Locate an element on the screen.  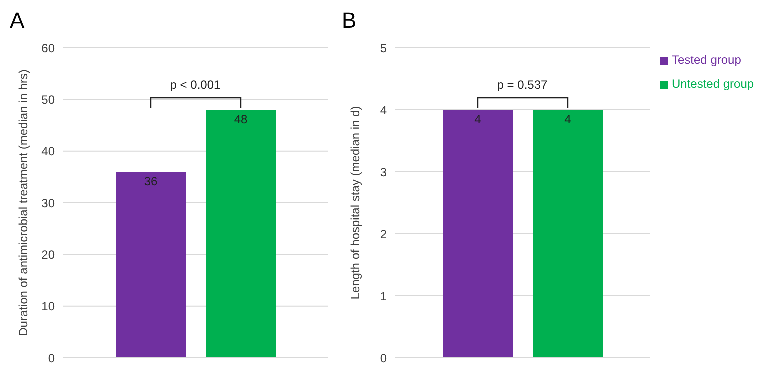
chart-title: B is located at coordinates (349, 21).